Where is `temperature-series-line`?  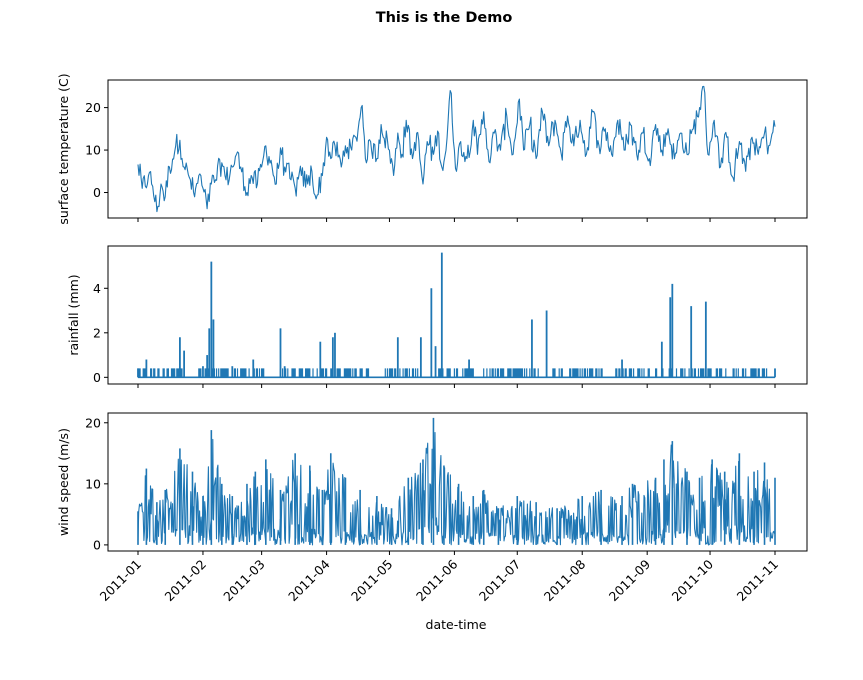
temperature-series-line is located at coordinates (456, 149).